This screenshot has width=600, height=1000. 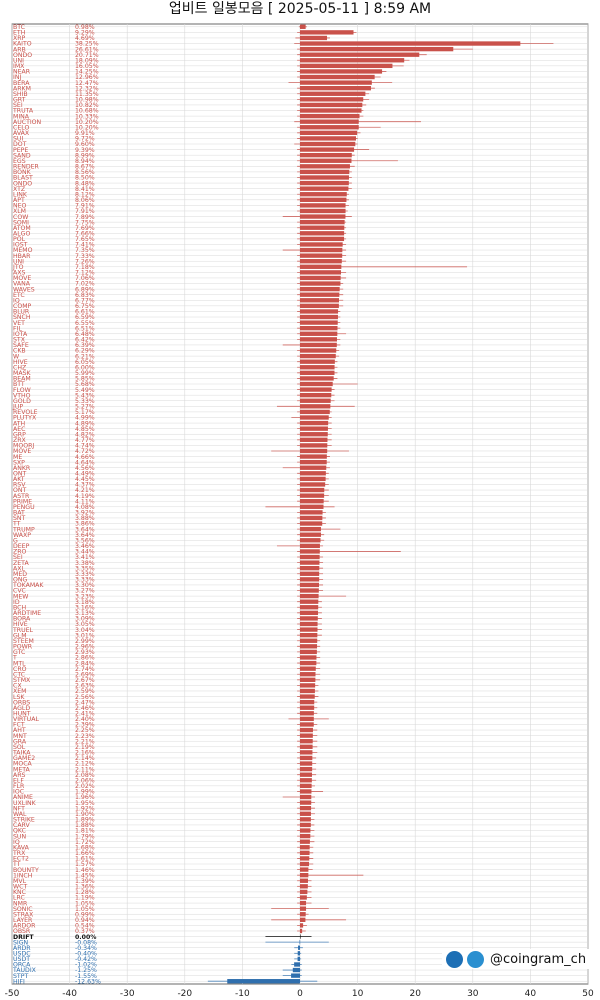 I want to click on coin-name-label: IOC, so click(x=18, y=792).